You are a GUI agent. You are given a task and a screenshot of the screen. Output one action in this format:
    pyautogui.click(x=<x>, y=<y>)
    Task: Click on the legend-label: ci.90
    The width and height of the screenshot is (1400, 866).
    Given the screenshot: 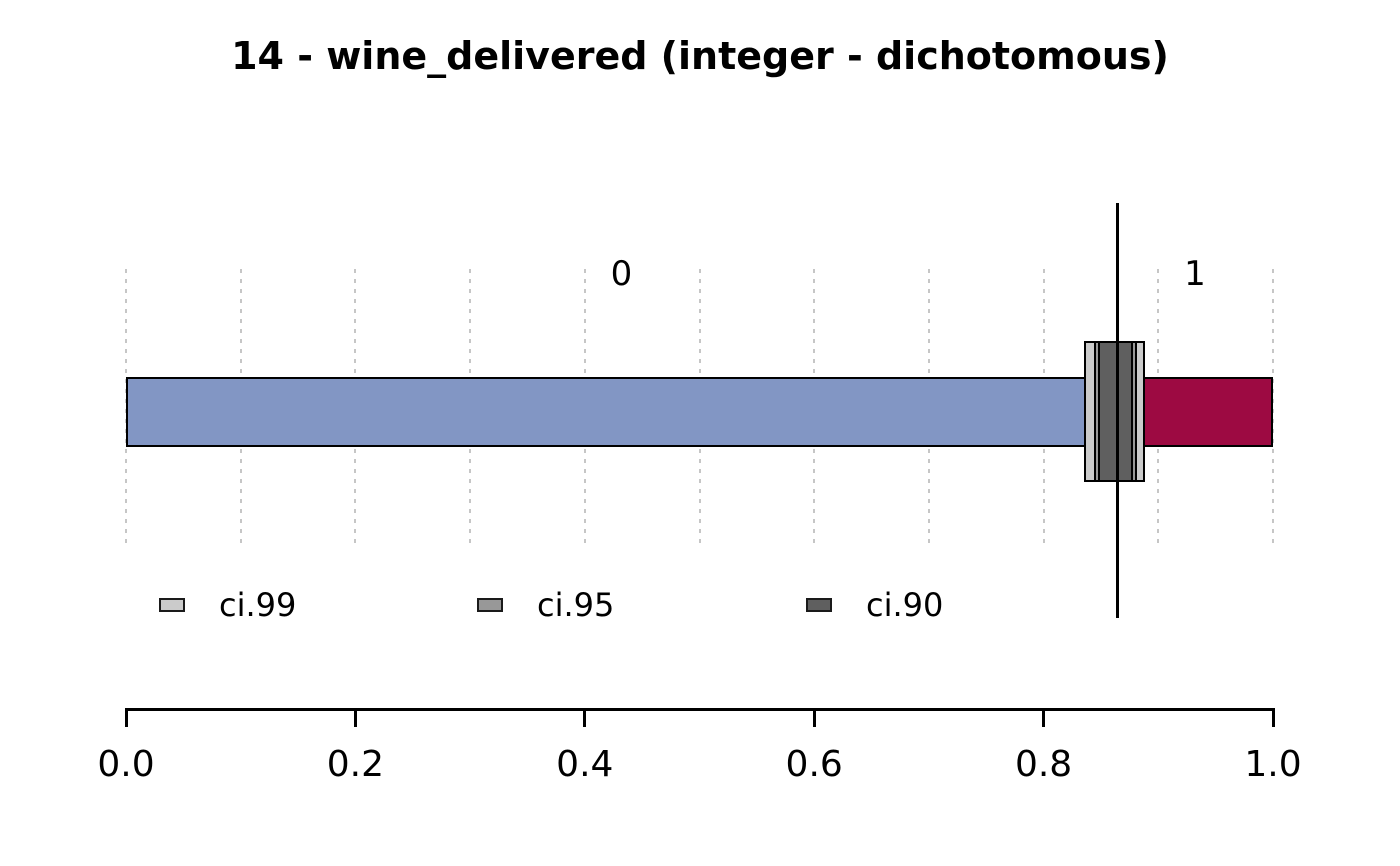 What is the action you would take?
    pyautogui.click(x=905, y=605)
    